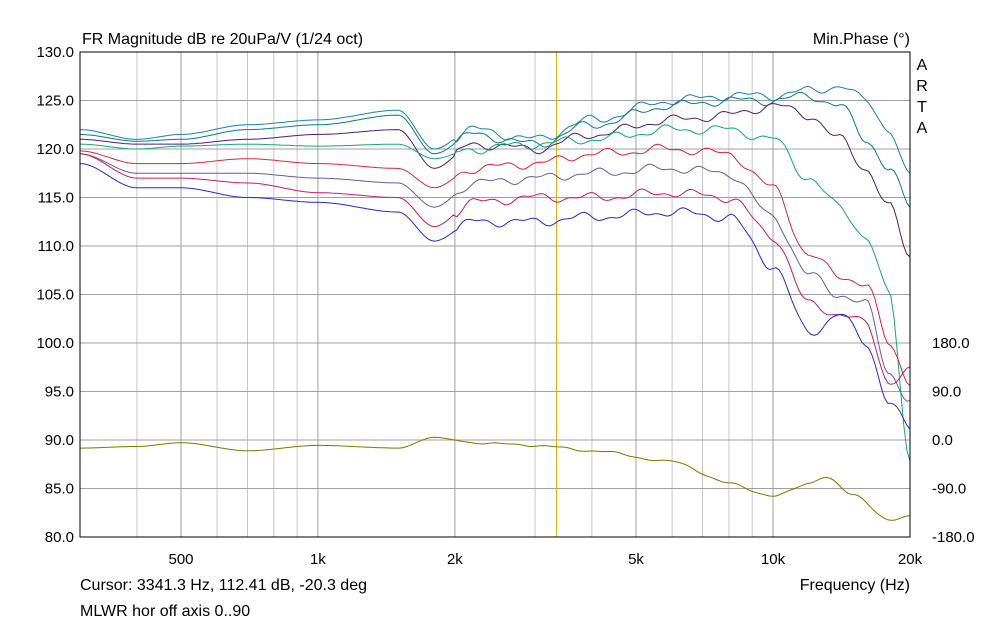  What do you see at coordinates (773, 559) in the screenshot?
I see `x-tick-label: 10k` at bounding box center [773, 559].